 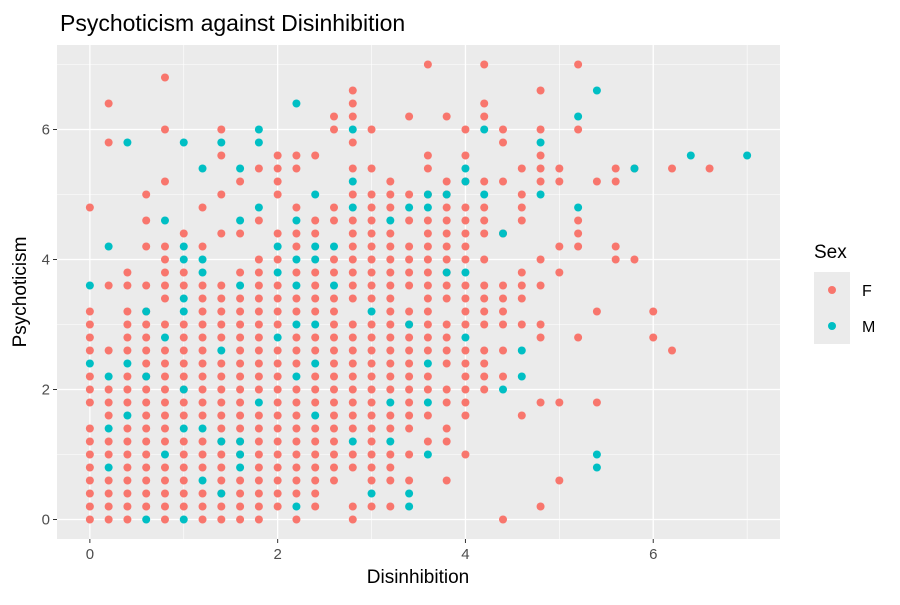 I want to click on legend-key-f, so click(x=832, y=290).